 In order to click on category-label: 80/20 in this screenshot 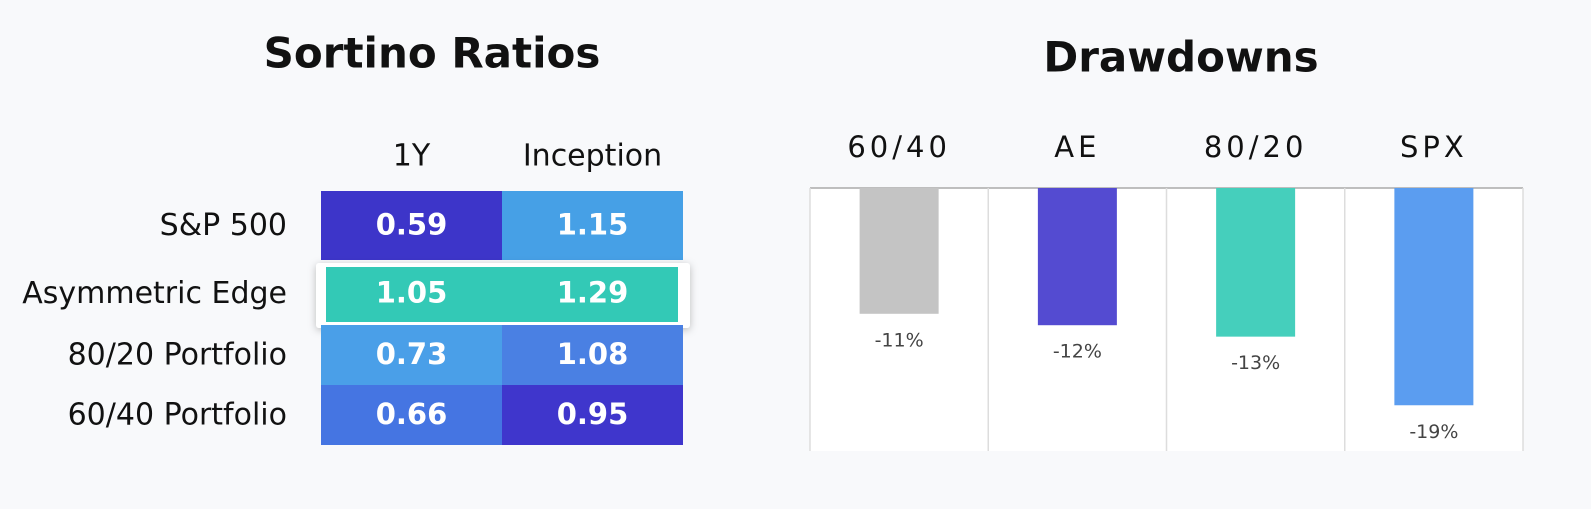, I will do `click(1256, 147)`.